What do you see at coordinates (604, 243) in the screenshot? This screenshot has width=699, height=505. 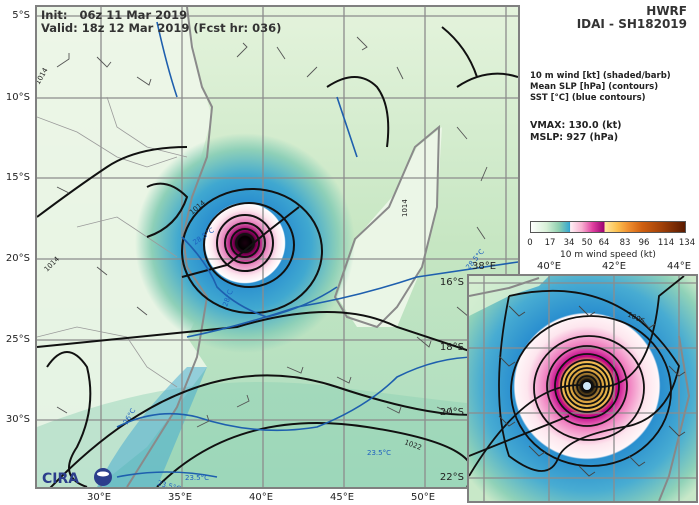 I see `colorbar-tick: 64` at bounding box center [604, 243].